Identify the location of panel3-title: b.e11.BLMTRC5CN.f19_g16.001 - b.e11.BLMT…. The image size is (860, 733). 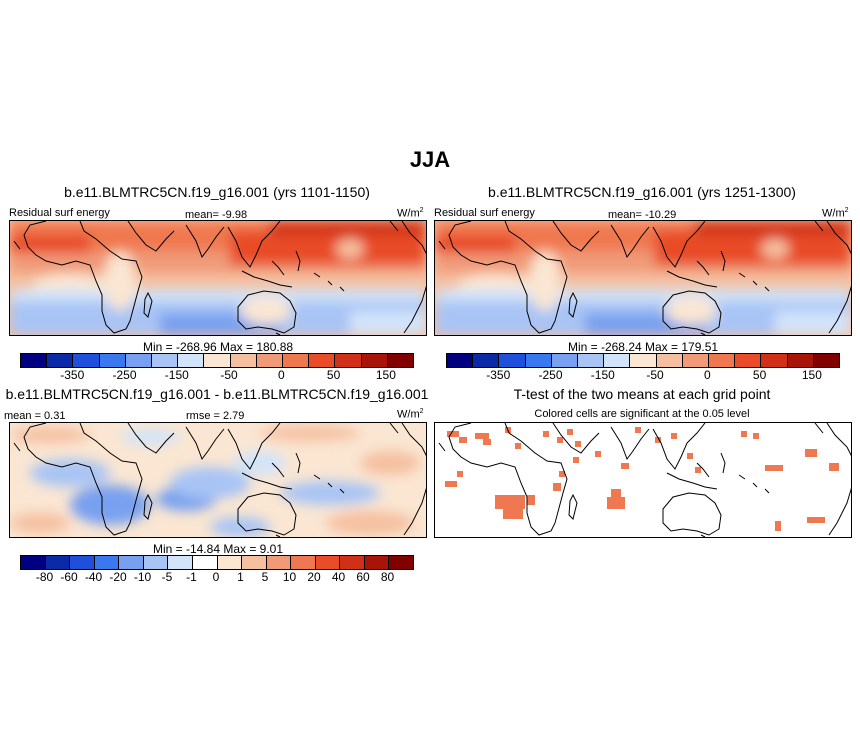
(217, 394).